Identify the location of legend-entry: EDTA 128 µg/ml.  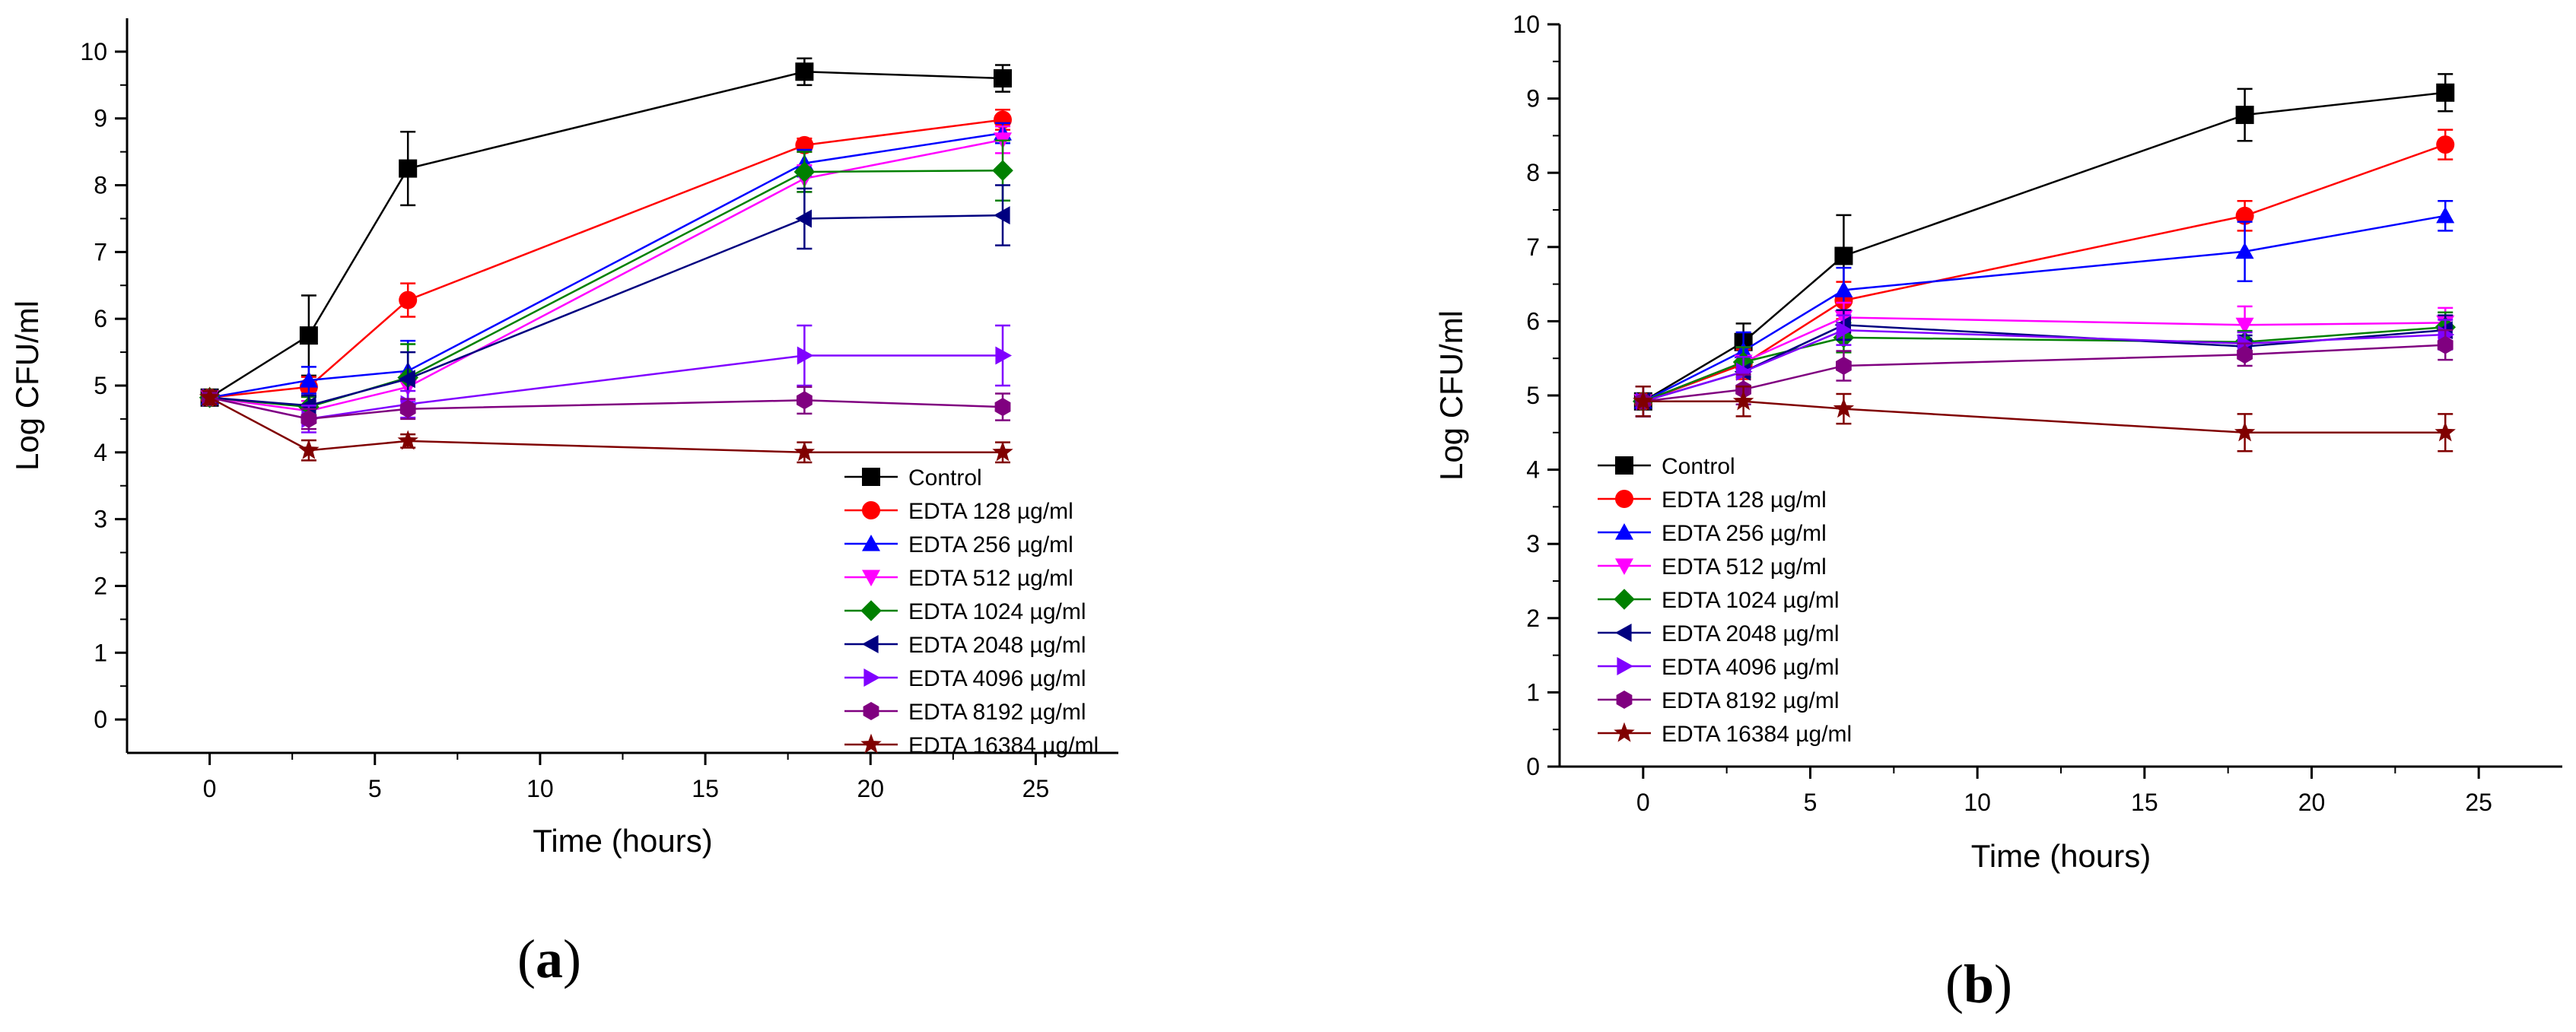
(1712, 500).